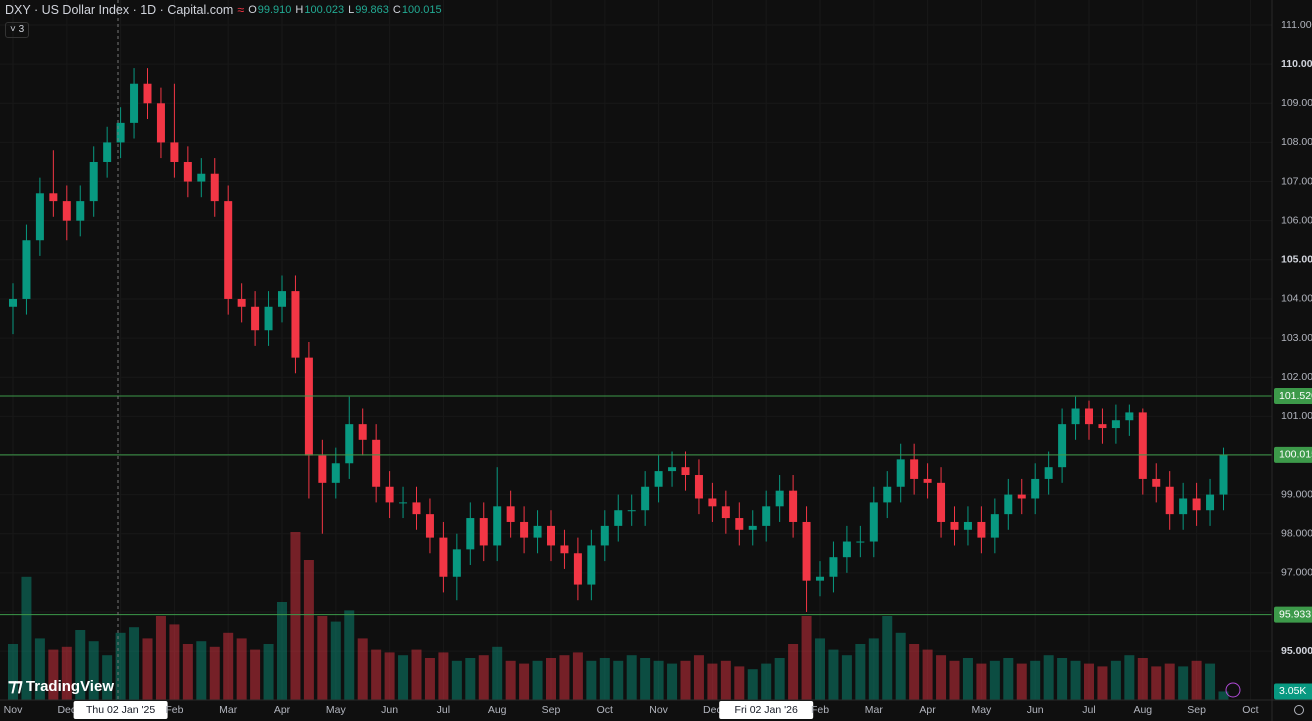  I want to click on ohlc-value: 100.023, so click(324, 10).